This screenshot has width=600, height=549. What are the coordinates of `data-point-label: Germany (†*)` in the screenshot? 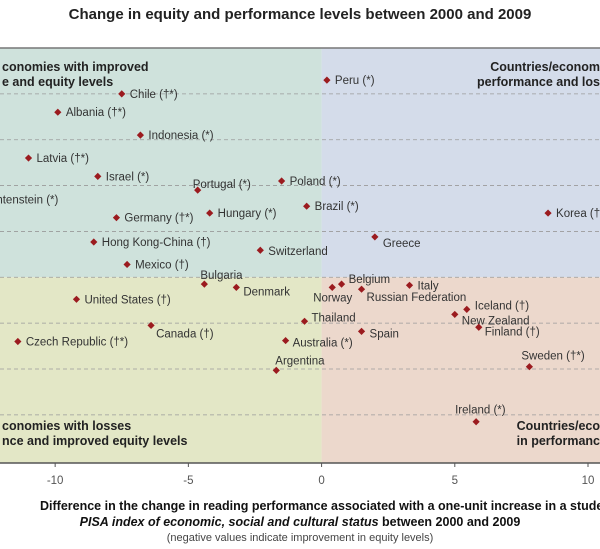 It's located at (158, 219).